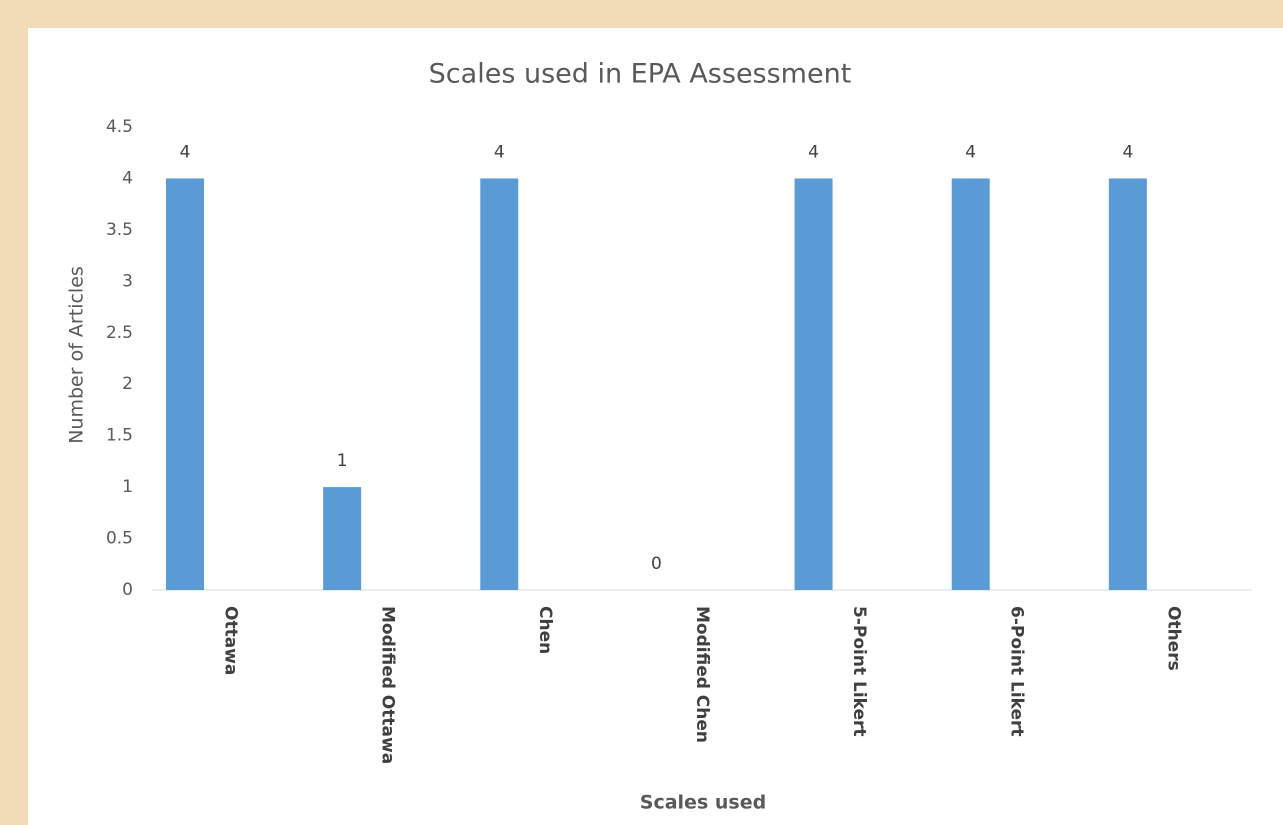  Describe the element at coordinates (119, 539) in the screenshot. I see `y-tick-label: 0.5` at that location.